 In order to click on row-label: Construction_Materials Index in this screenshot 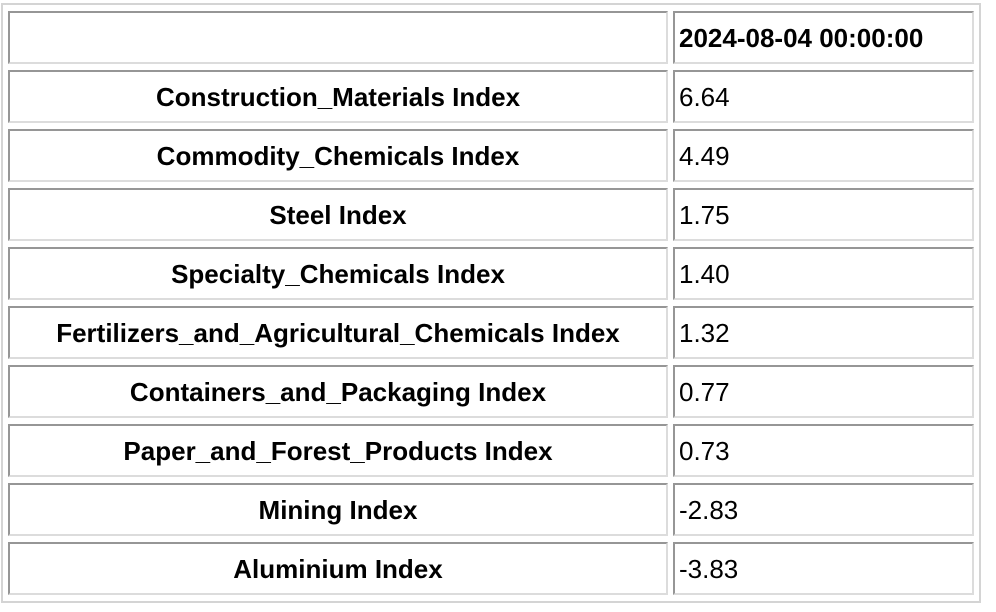, I will do `click(338, 96)`.